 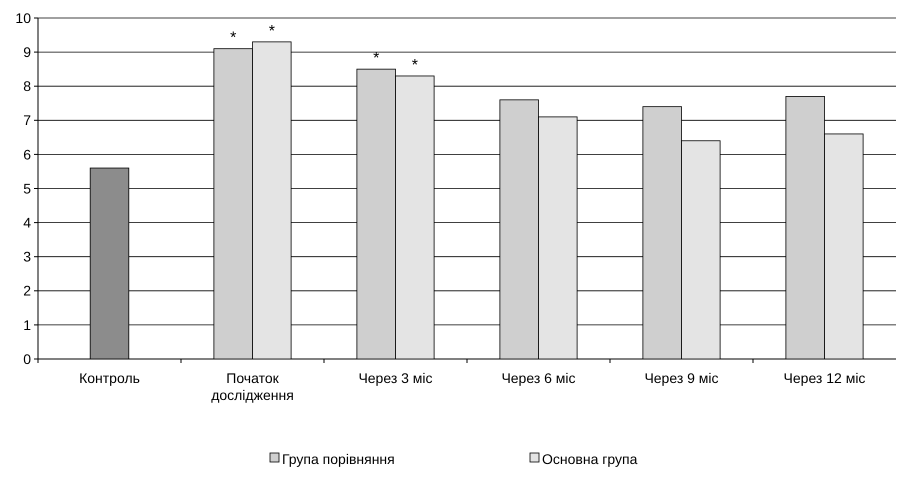 I want to click on y-tick-label: 6, so click(x=27, y=154).